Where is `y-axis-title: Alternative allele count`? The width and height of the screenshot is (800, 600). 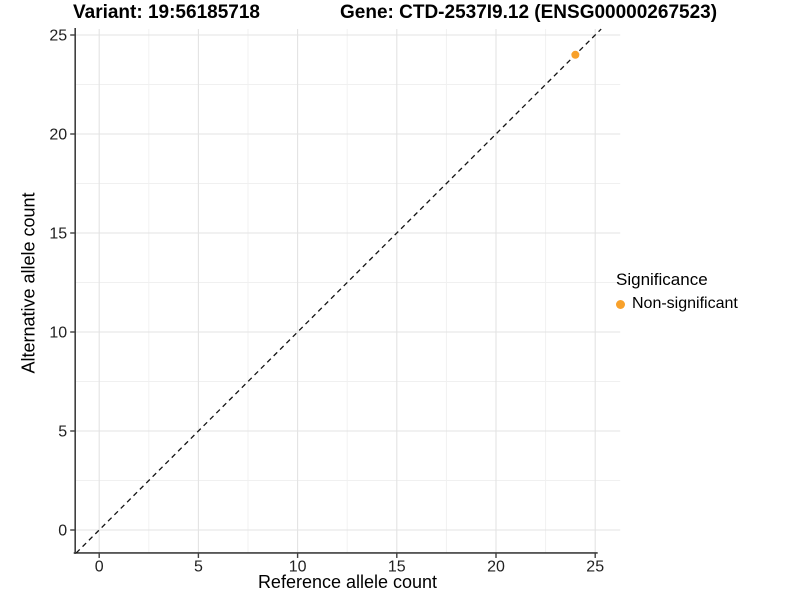
y-axis-title: Alternative allele count is located at coordinates (28, 283).